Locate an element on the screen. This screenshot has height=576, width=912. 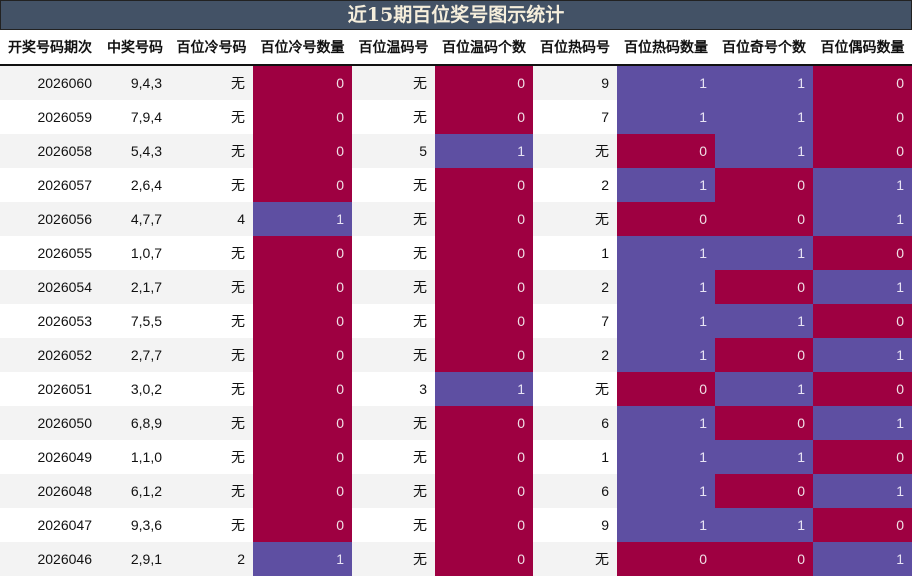
table-row: 2026051 3,0,2 无 0 3 1 无 0 1 0 is located at coordinates (456, 389).